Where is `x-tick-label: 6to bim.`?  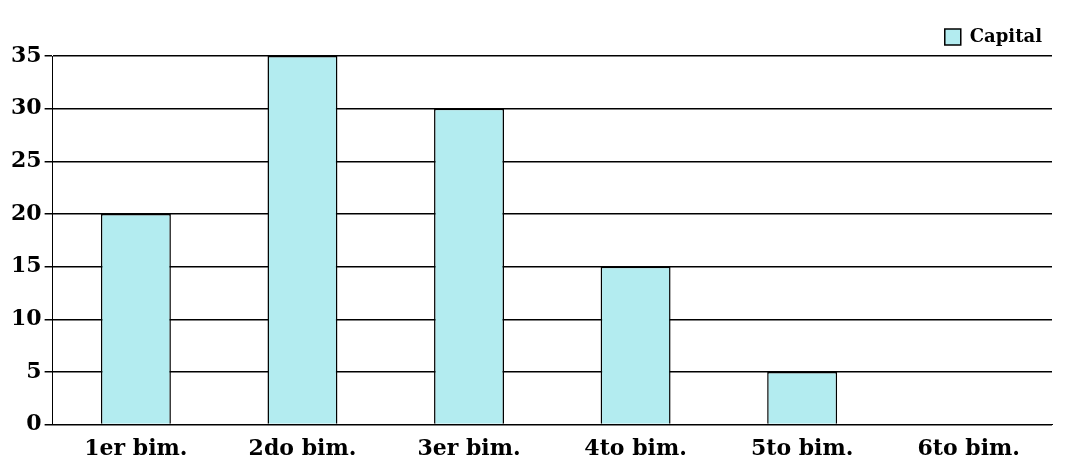 x-tick-label: 6to bim. is located at coordinates (968, 446).